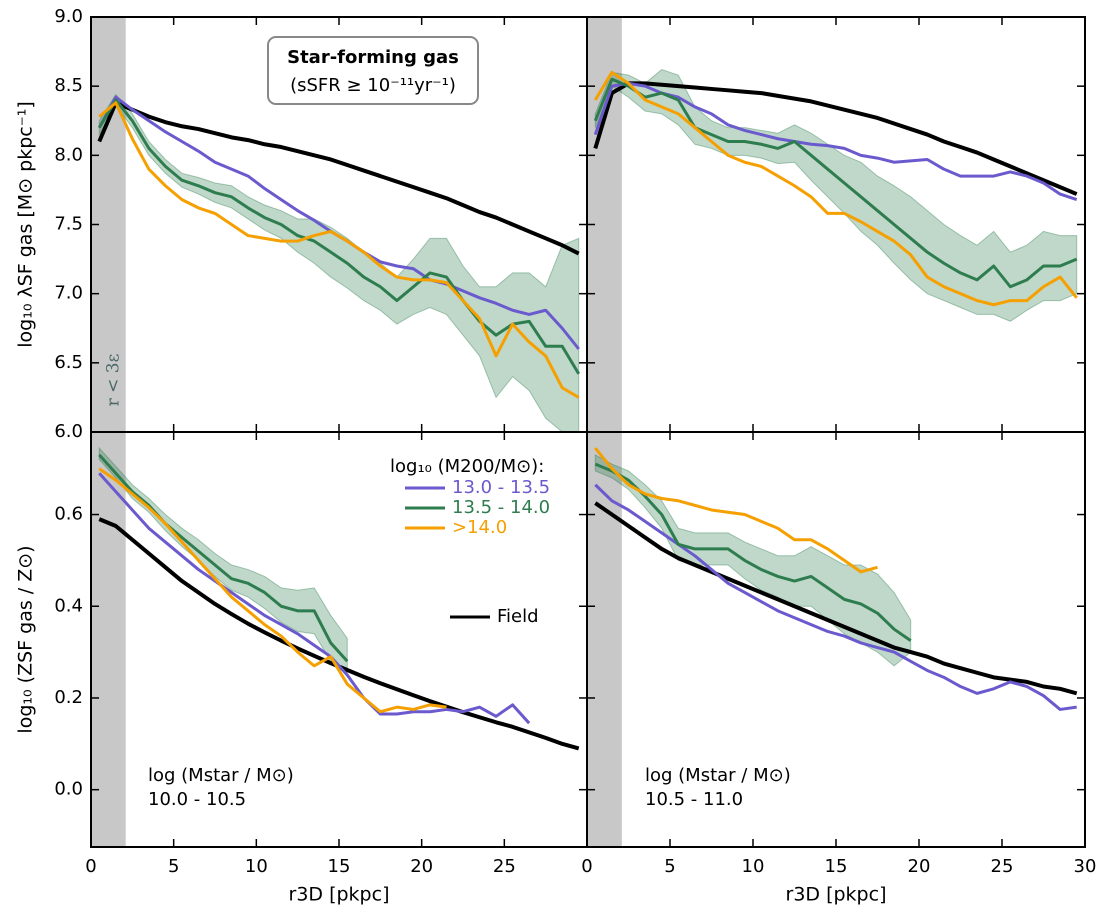 This screenshot has height=911, width=1100. I want to click on annotation: (sSFR ≥ 10⁻¹¹yr⁻¹), so click(373, 85).